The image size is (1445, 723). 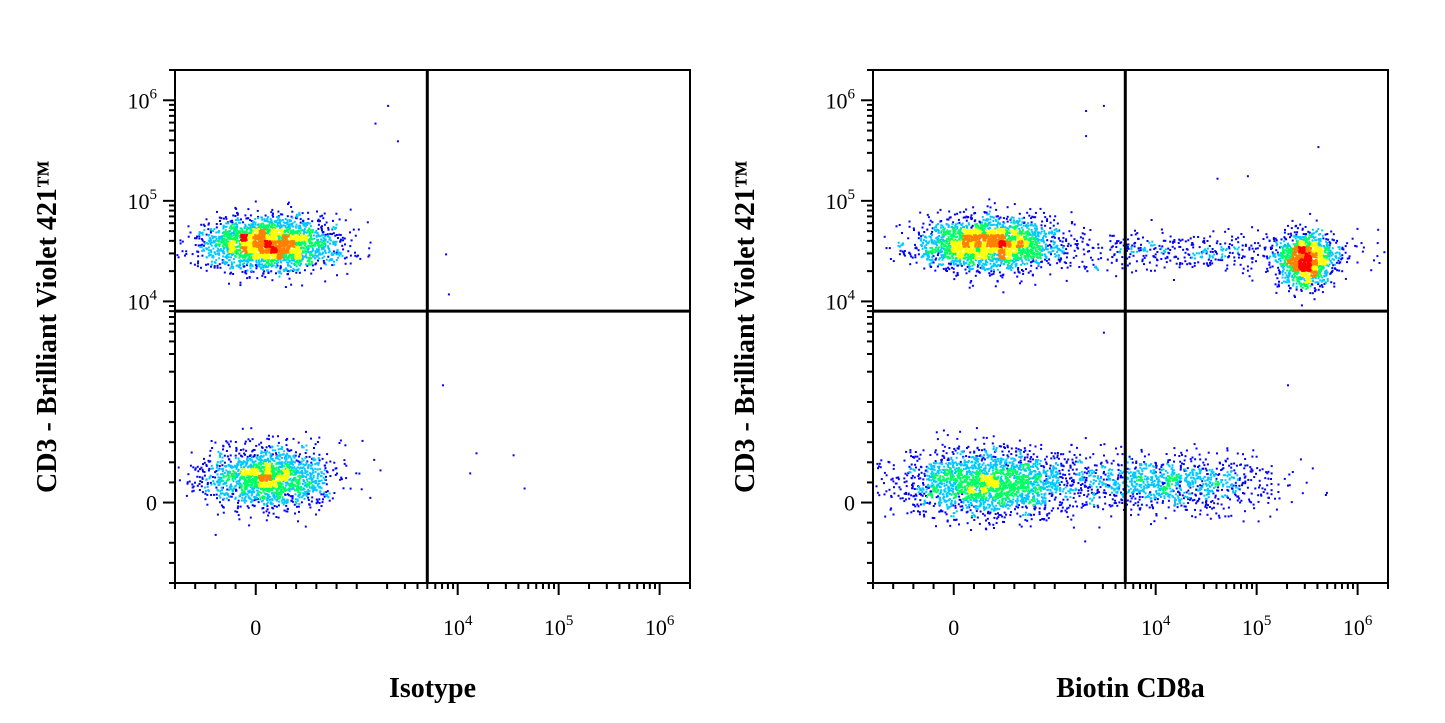 What do you see at coordinates (656, 627) in the screenshot?
I see `x-tick-label-base: 10` at bounding box center [656, 627].